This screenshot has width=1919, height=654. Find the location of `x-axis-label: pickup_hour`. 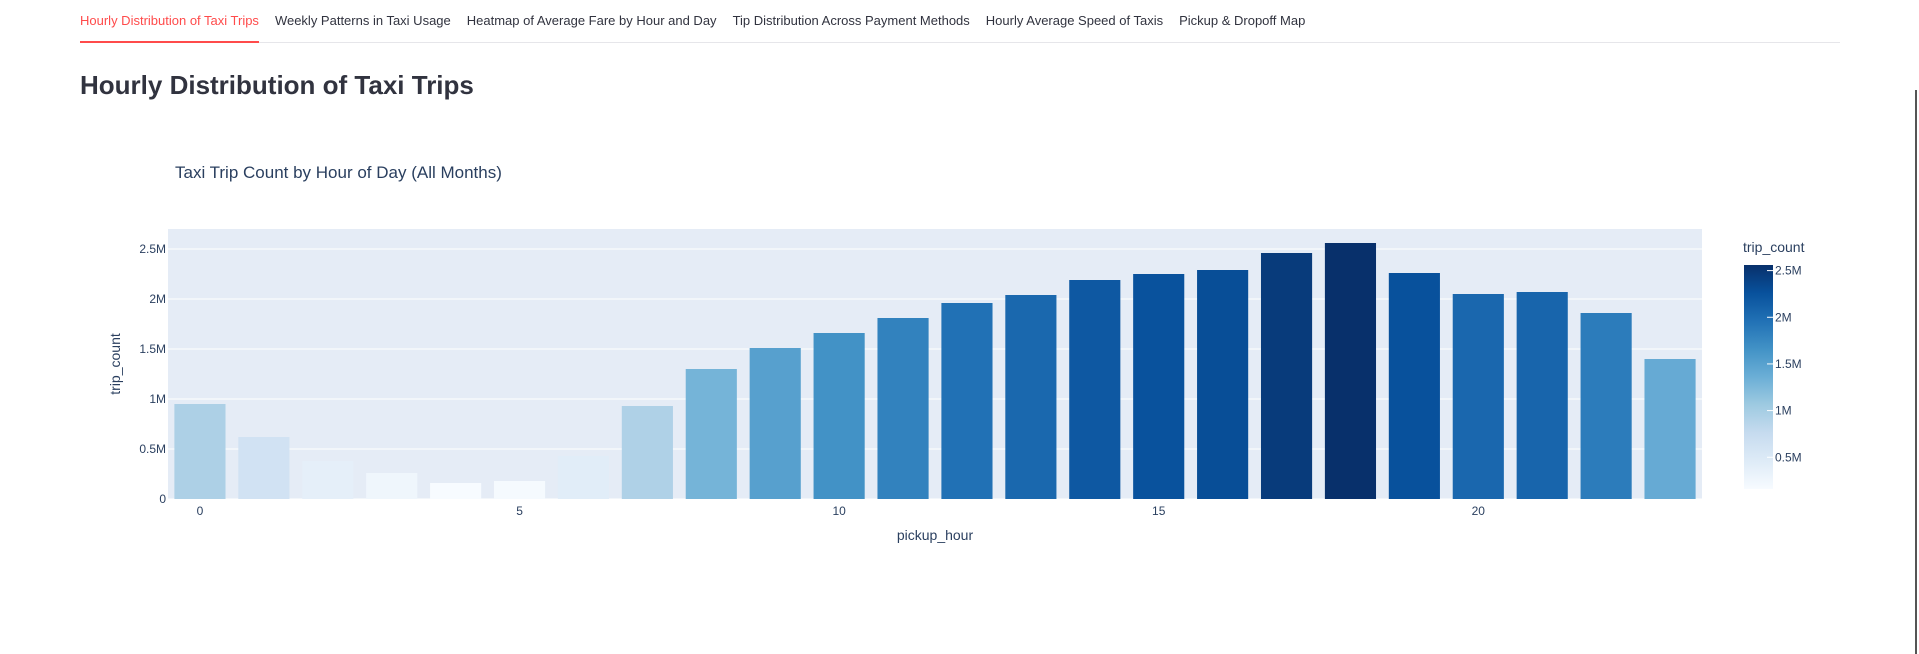

x-axis-label: pickup_hour is located at coordinates (935, 535).